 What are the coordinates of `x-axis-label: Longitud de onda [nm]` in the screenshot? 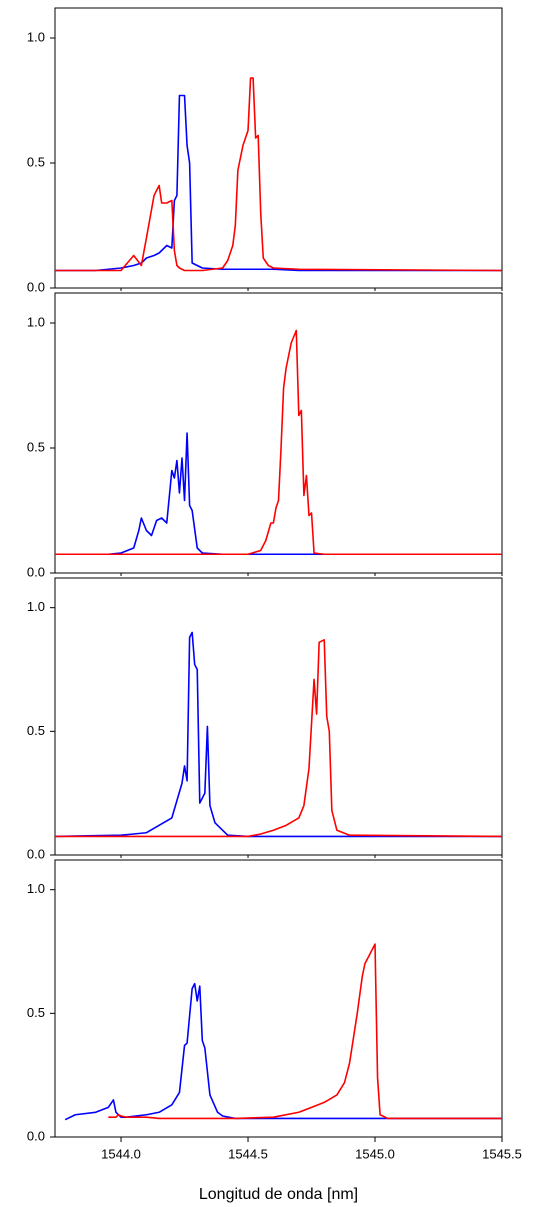 It's located at (278, 1194).